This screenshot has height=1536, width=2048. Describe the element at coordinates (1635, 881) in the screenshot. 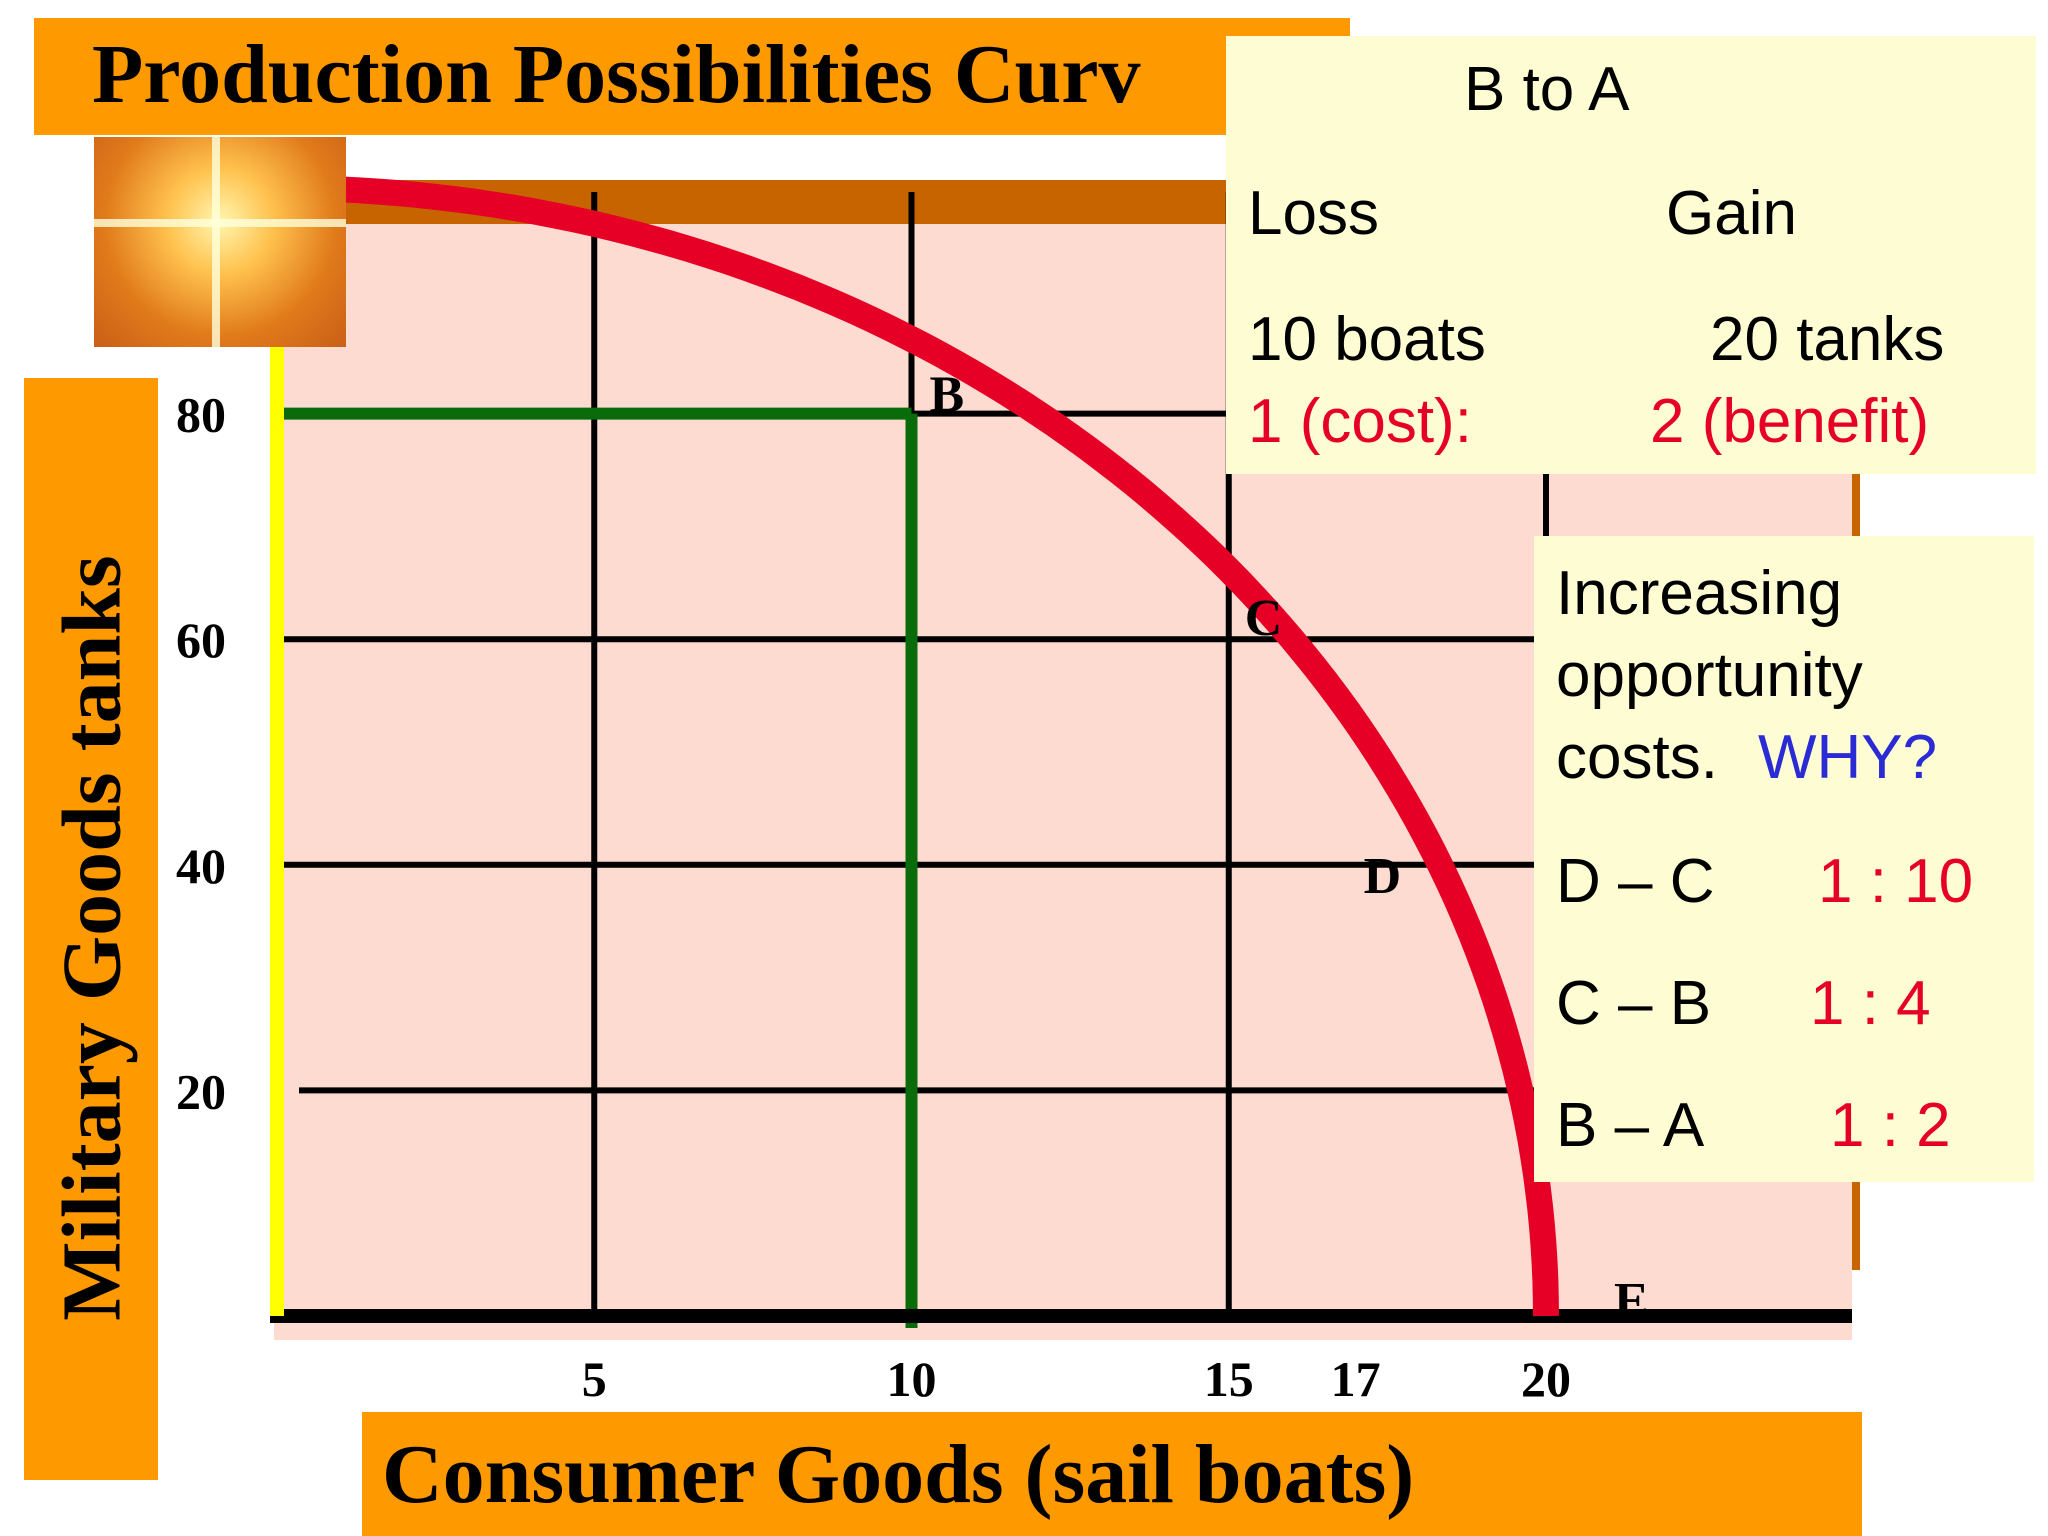

I see `ratio-pair-1: D – C` at that location.